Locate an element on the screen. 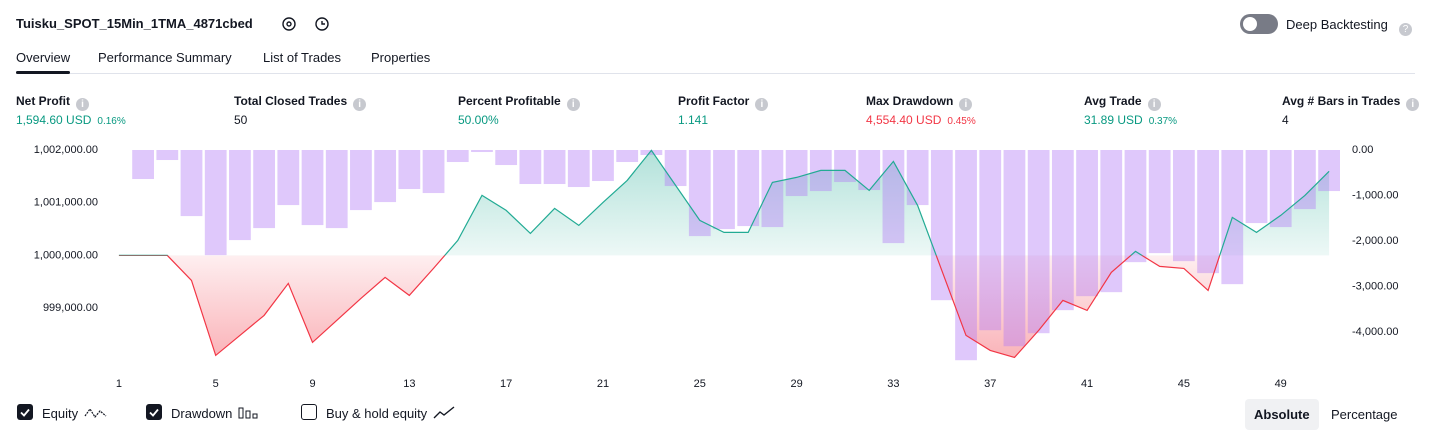 The width and height of the screenshot is (1431, 438). equity-icon is located at coordinates (95, 413).